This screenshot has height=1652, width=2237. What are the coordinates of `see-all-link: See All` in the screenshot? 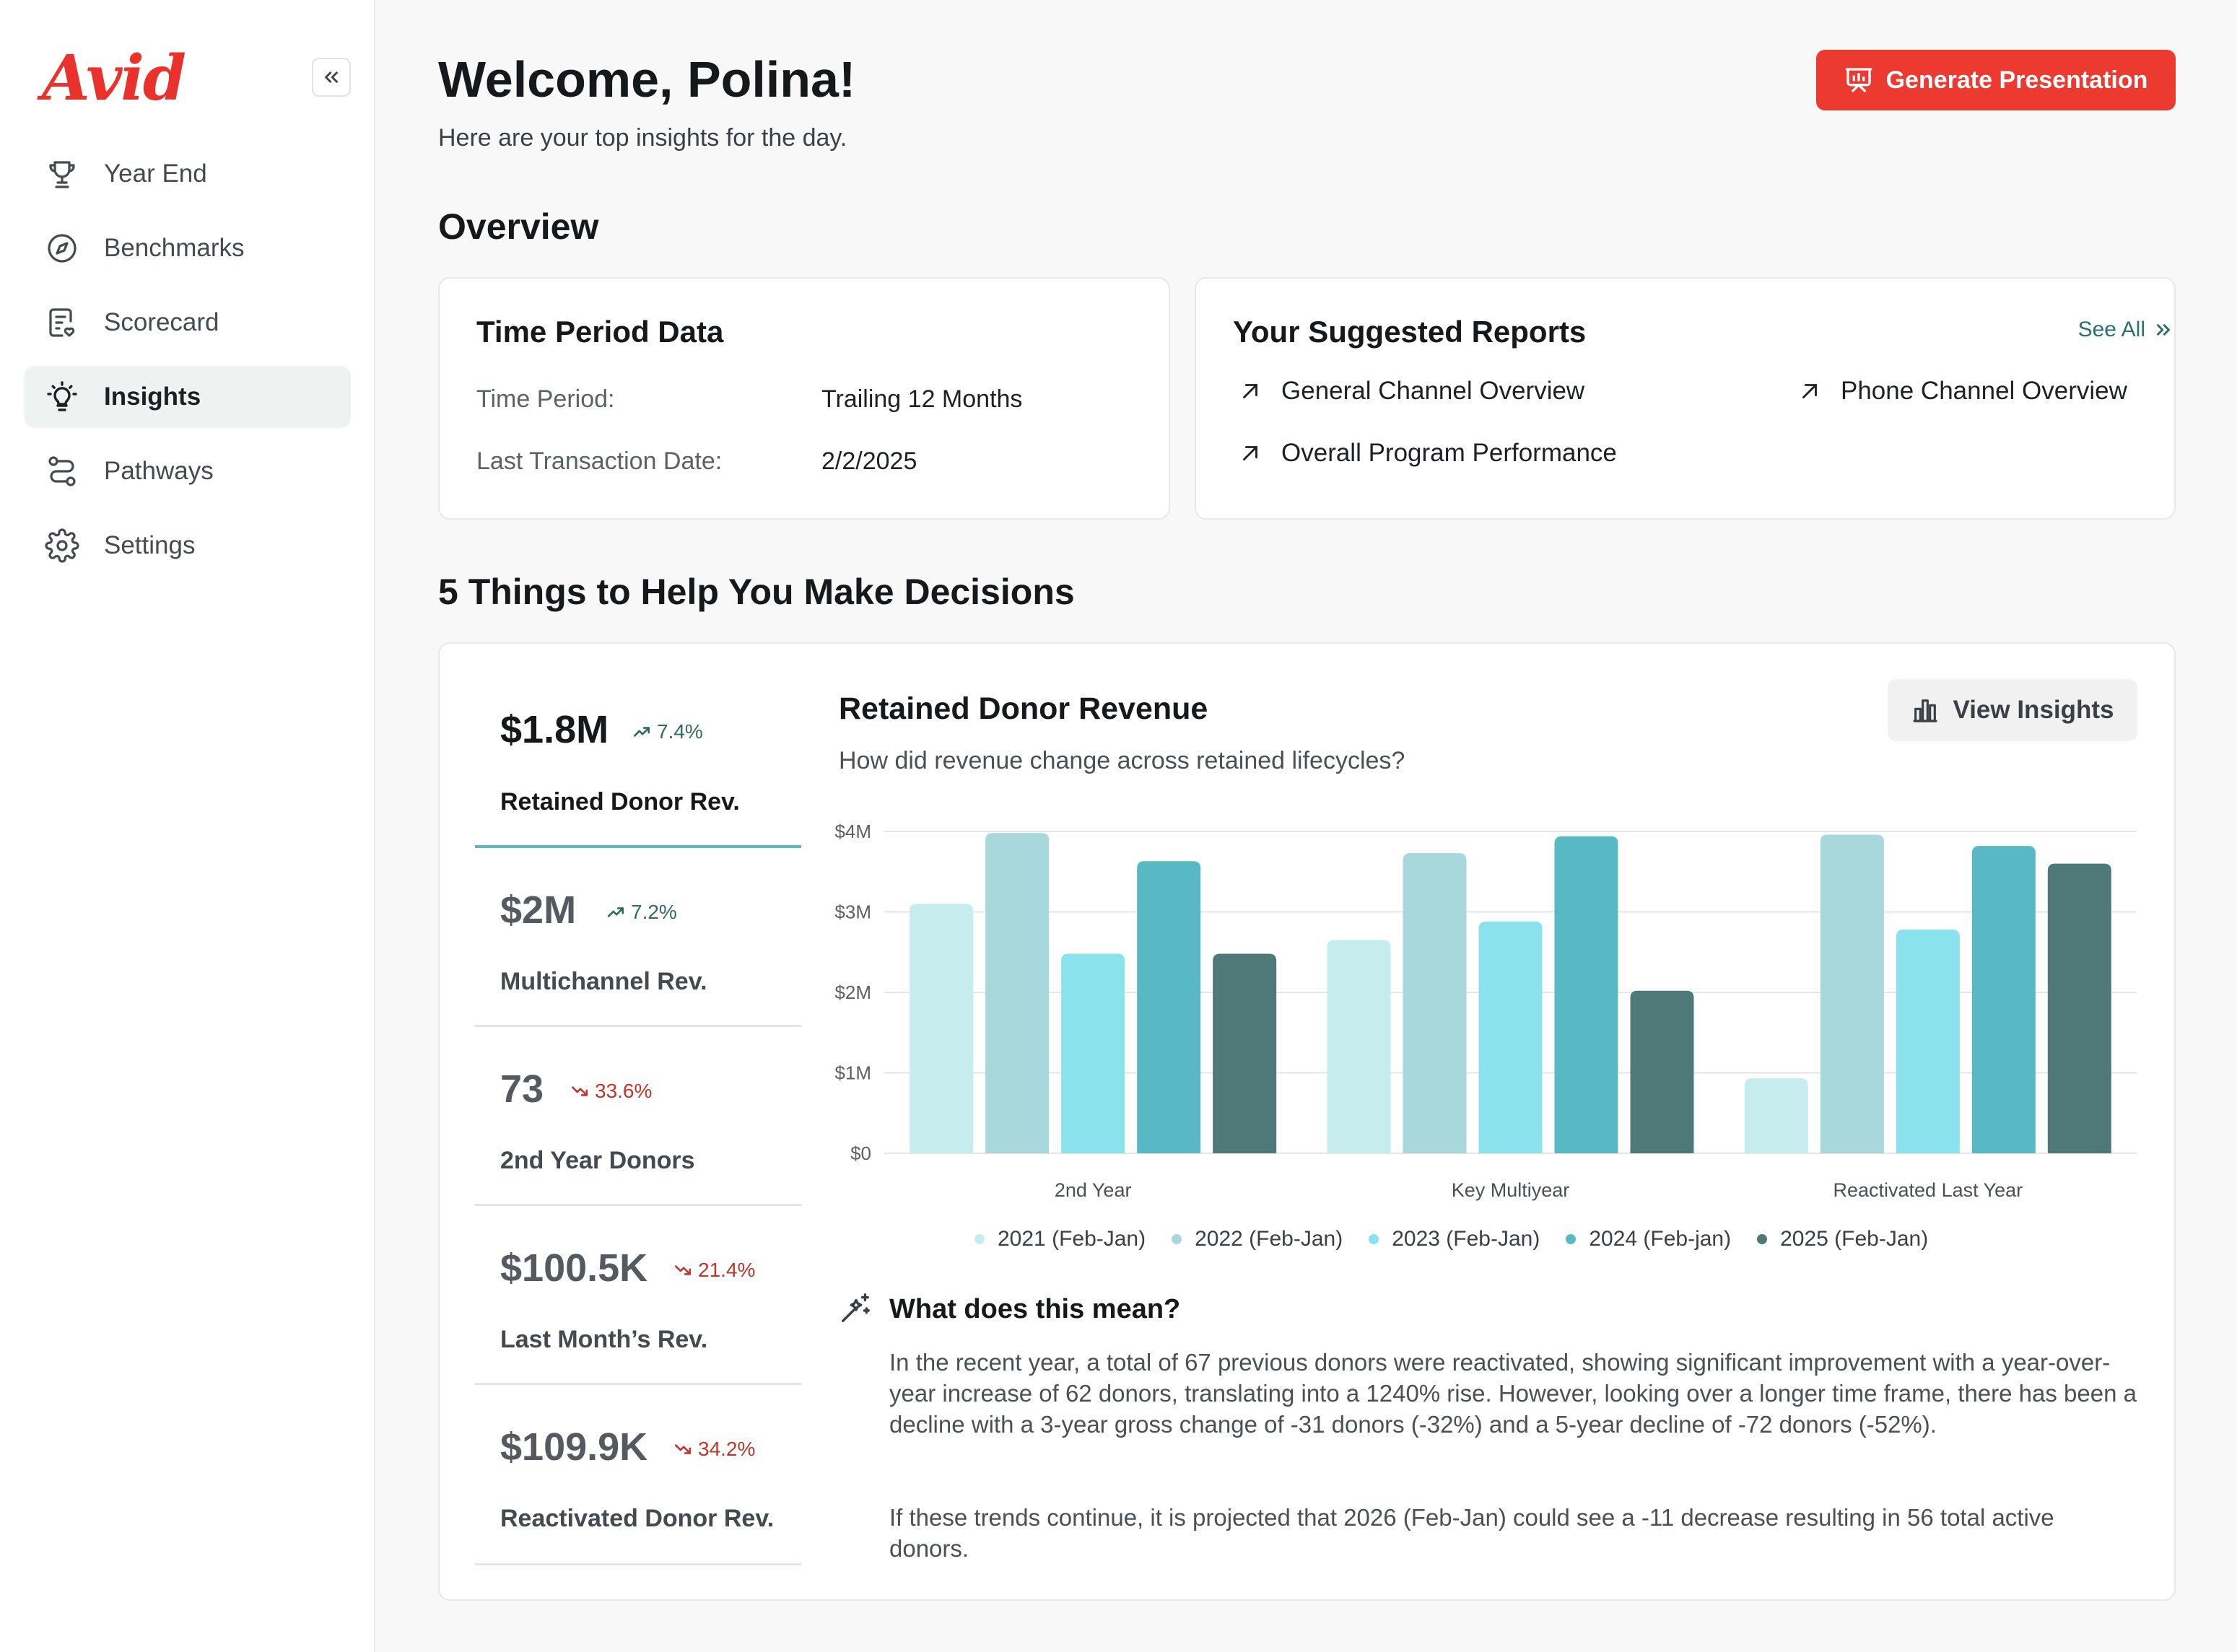 It's located at (2126, 330).